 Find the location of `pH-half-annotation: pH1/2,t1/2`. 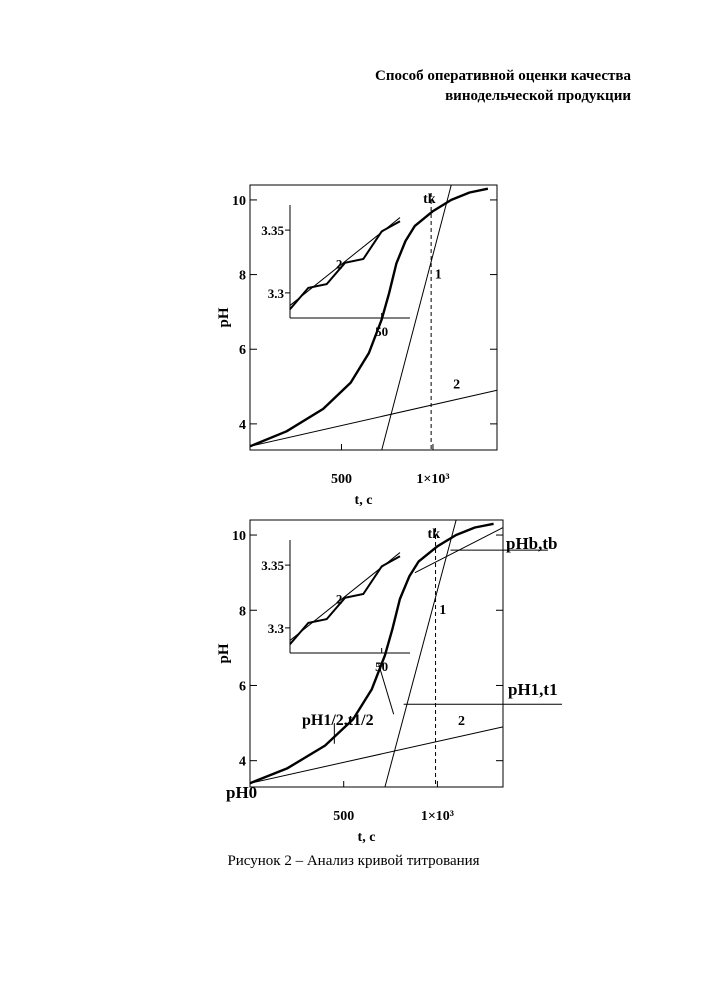

pH-half-annotation: pH1/2,t1/2 is located at coordinates (338, 720).